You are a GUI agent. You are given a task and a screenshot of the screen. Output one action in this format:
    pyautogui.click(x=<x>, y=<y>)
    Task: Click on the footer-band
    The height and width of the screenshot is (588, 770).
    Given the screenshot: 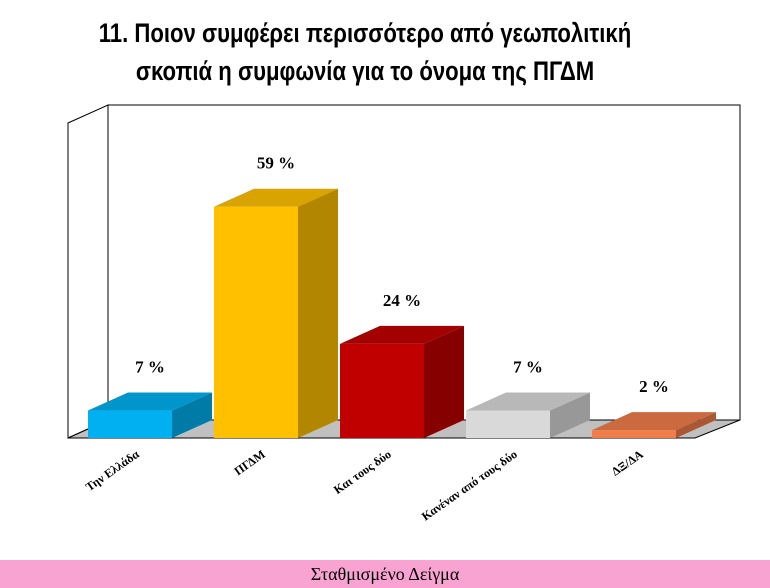 What is the action you would take?
    pyautogui.click(x=385, y=574)
    